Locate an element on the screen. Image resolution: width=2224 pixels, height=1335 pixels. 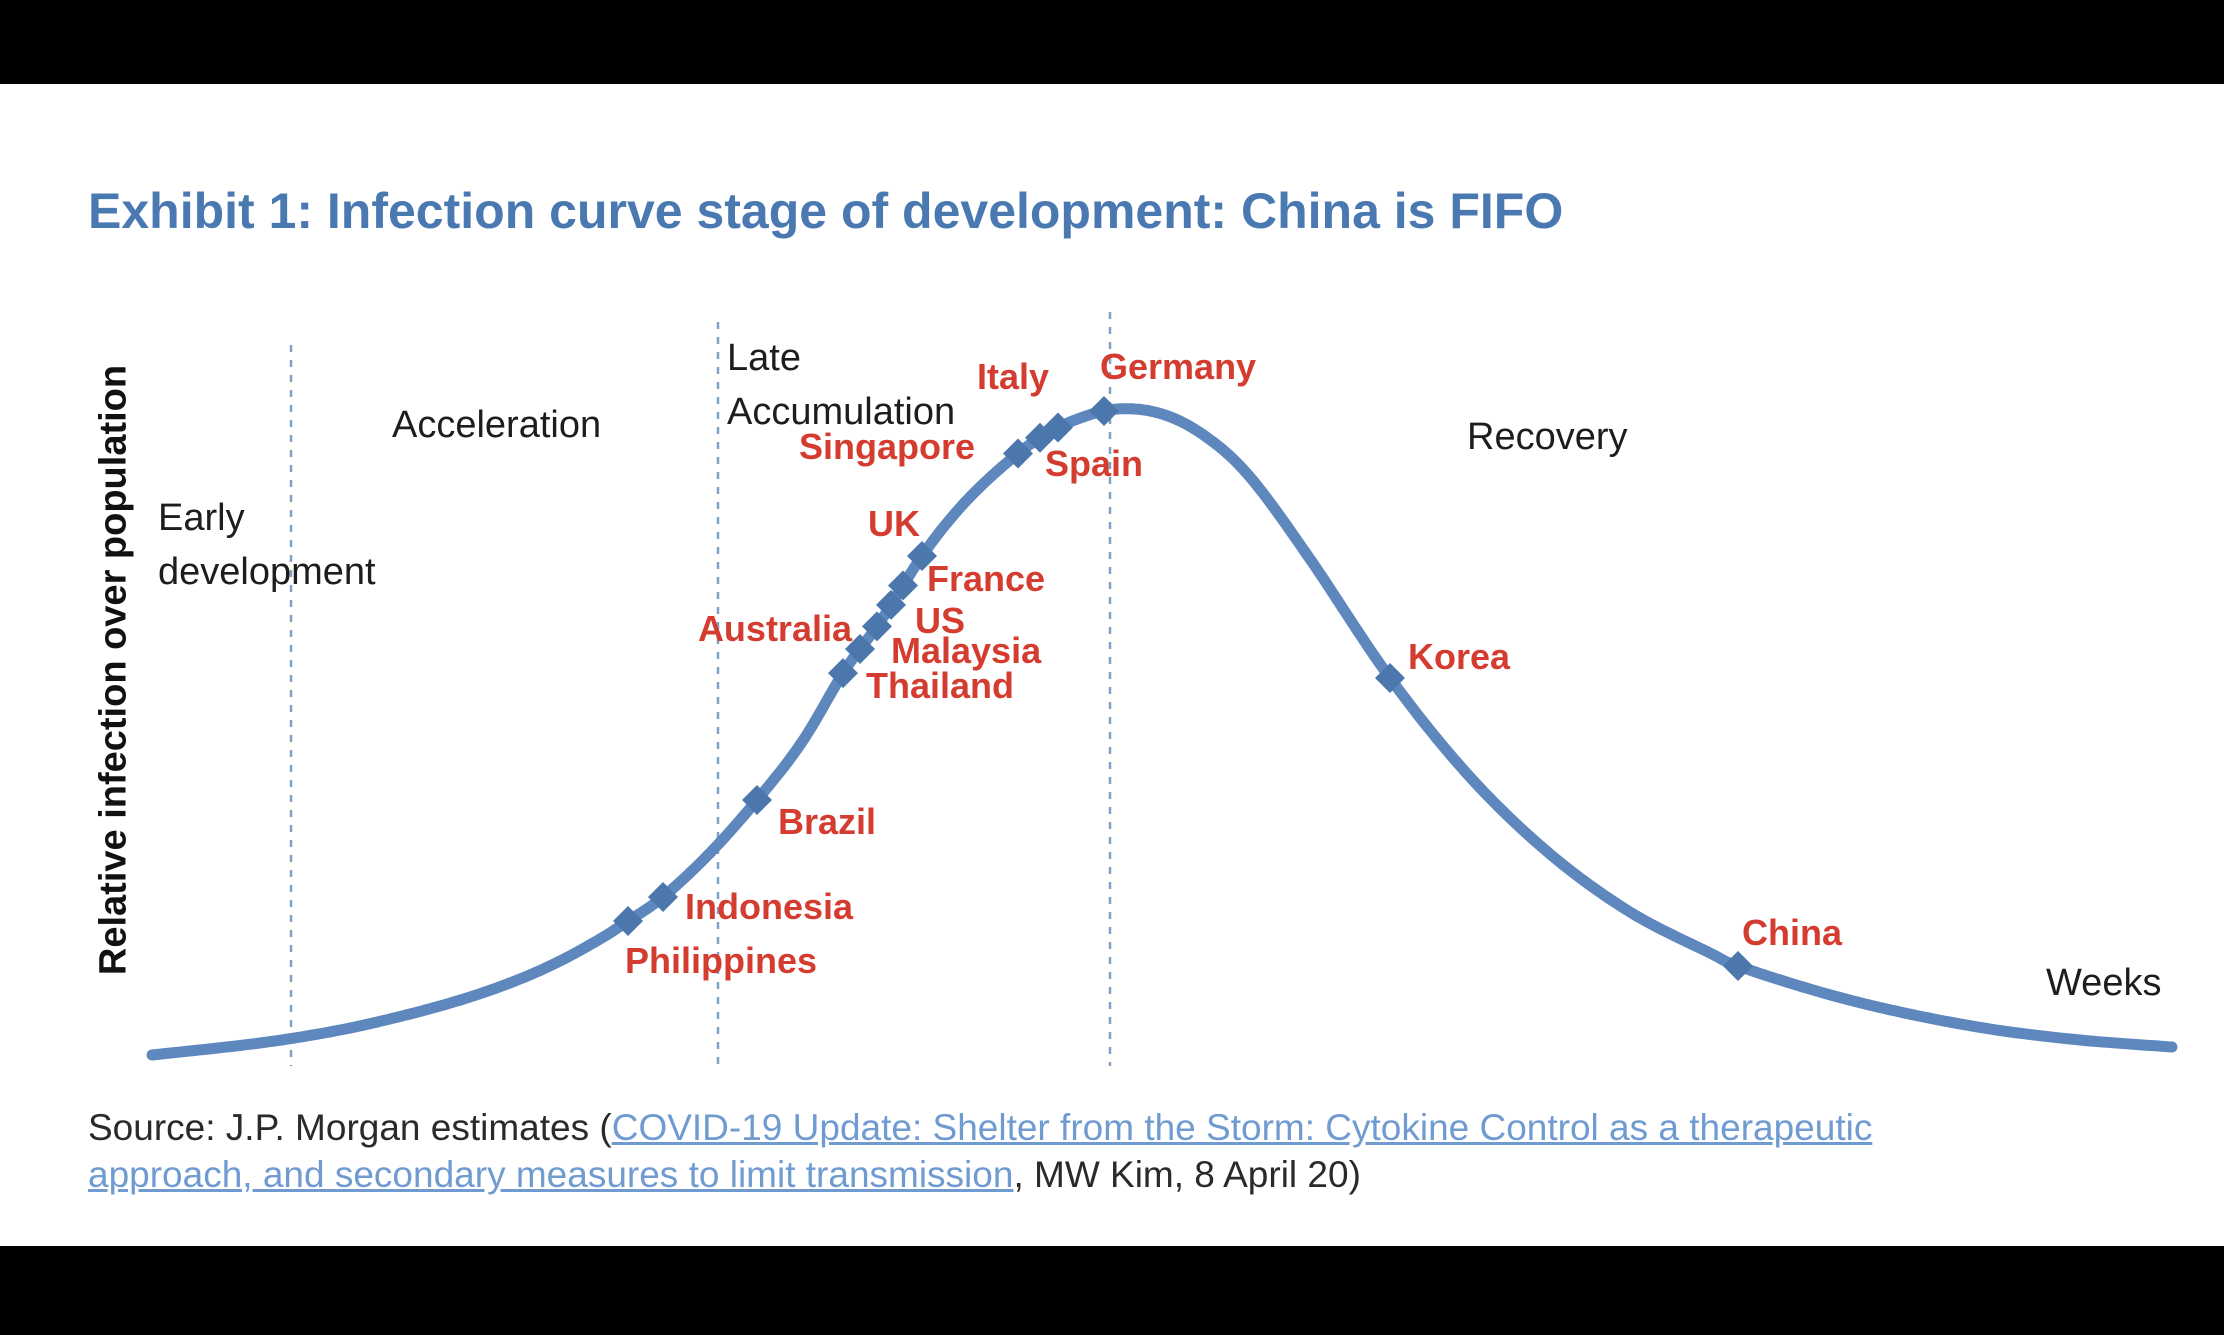
country-label-brazil: Brazil is located at coordinates (827, 821).